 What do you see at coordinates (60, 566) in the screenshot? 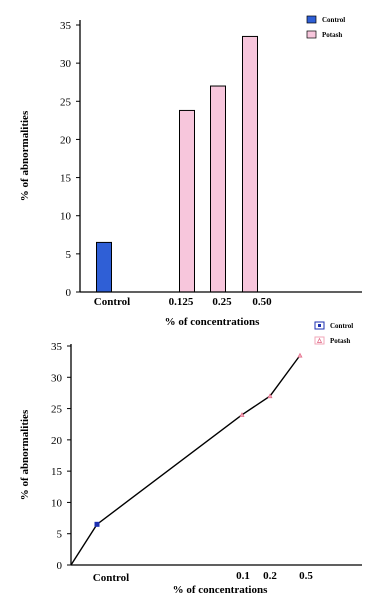
I see `line-y-tick-label: 0` at bounding box center [60, 566].